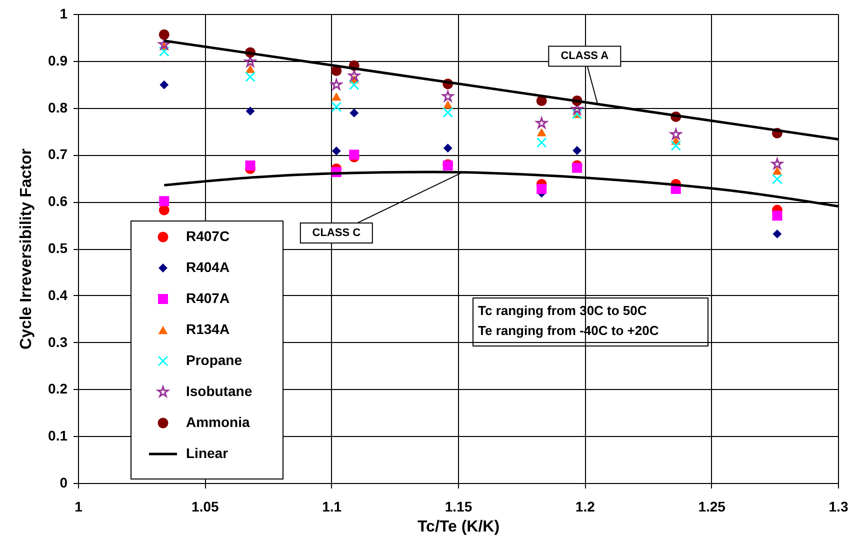  What do you see at coordinates (458, 527) in the screenshot?
I see `x-axis-title: Tc/Te (K/K)` at bounding box center [458, 527].